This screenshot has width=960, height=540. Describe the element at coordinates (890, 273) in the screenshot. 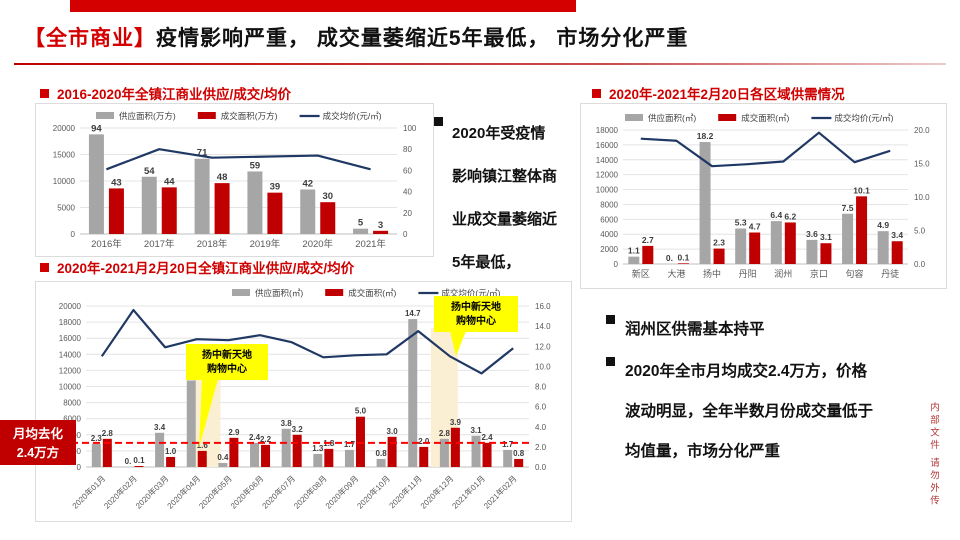

I see `svg-text: 丹徒` at that location.